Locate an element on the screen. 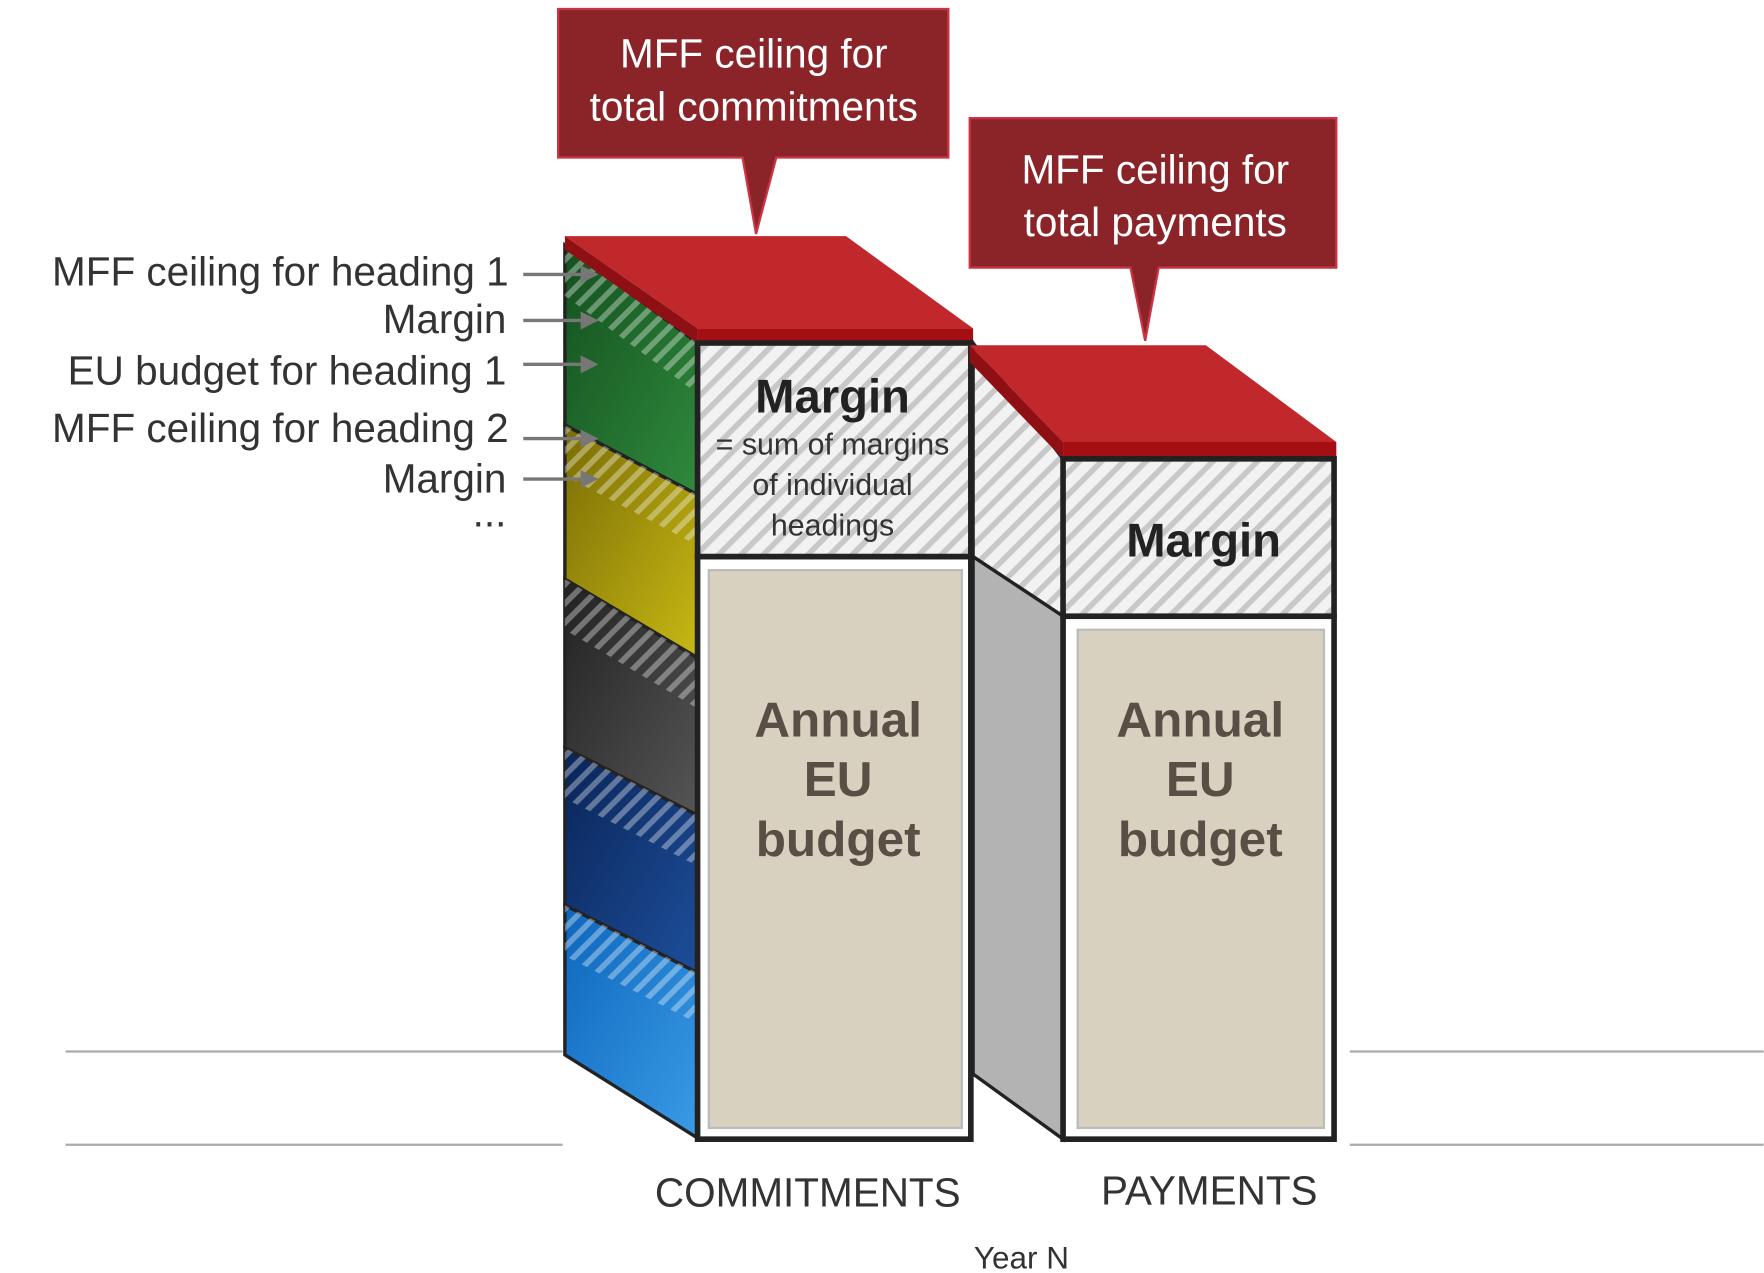 This screenshot has height=1273, width=1764. column-label: PAYMENTS is located at coordinates (1209, 1190).